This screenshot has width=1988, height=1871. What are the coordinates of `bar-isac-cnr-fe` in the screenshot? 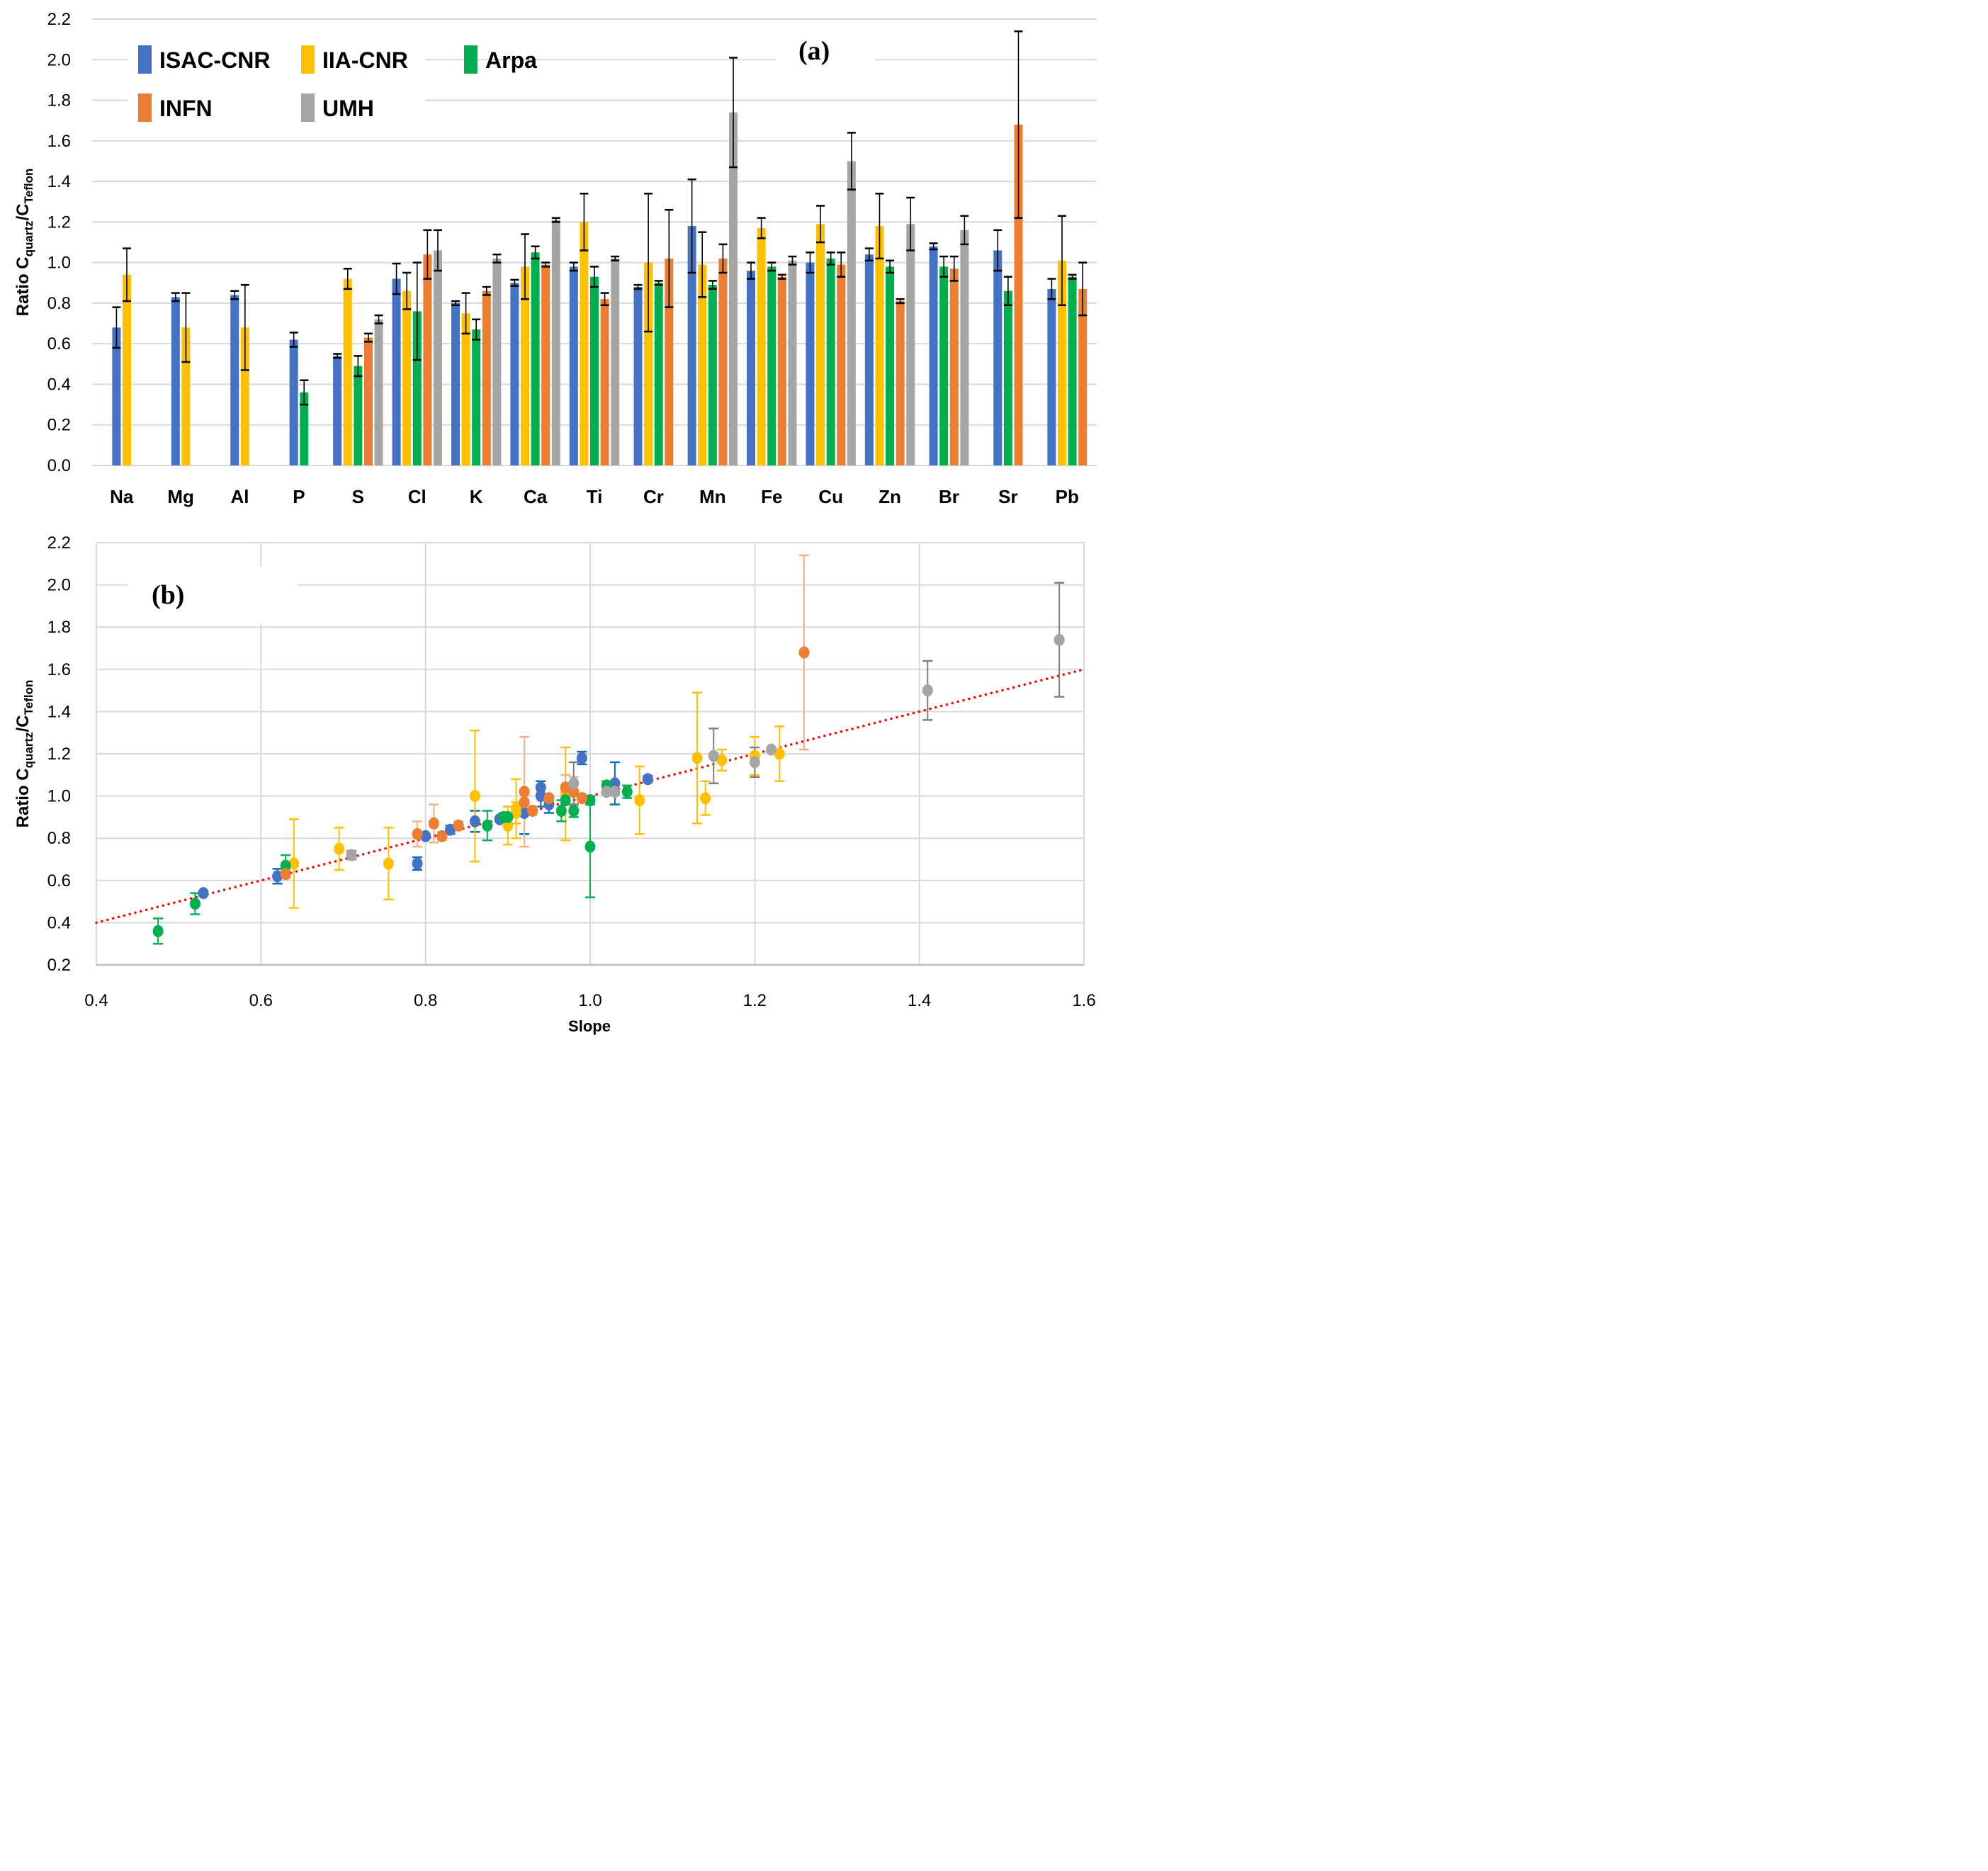 It's located at (751, 368).